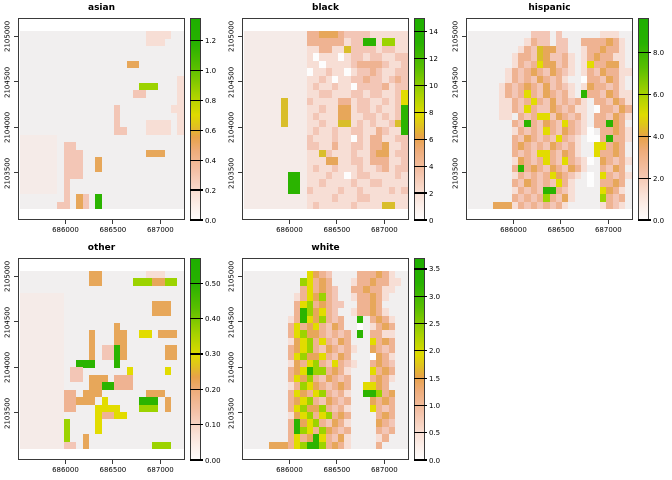 The height and width of the screenshot is (480, 672). Describe the element at coordinates (431, 112) in the screenshot. I see `colorbar-tick-label: 8` at that location.